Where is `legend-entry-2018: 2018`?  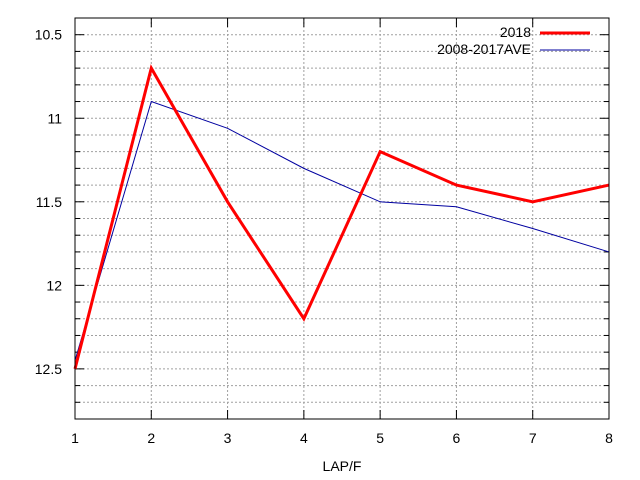 legend-entry-2018: 2018 is located at coordinates (545, 32).